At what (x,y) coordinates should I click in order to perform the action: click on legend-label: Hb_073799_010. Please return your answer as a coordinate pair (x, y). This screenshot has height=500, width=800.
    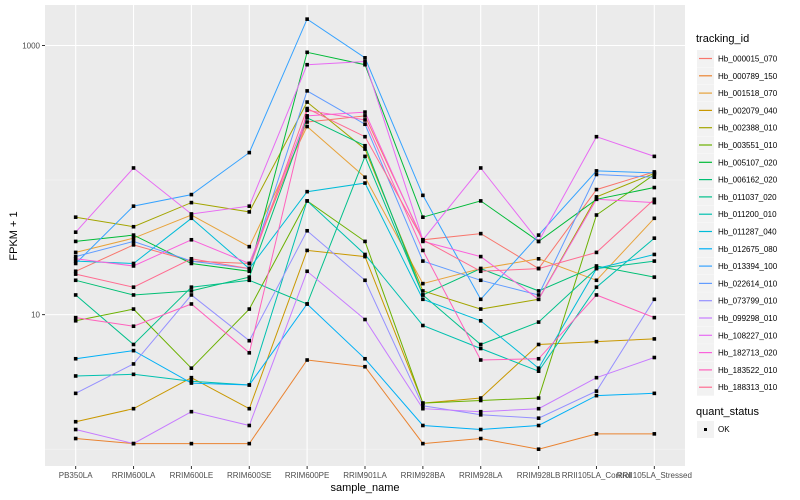
    Looking at the image, I should click on (748, 301).